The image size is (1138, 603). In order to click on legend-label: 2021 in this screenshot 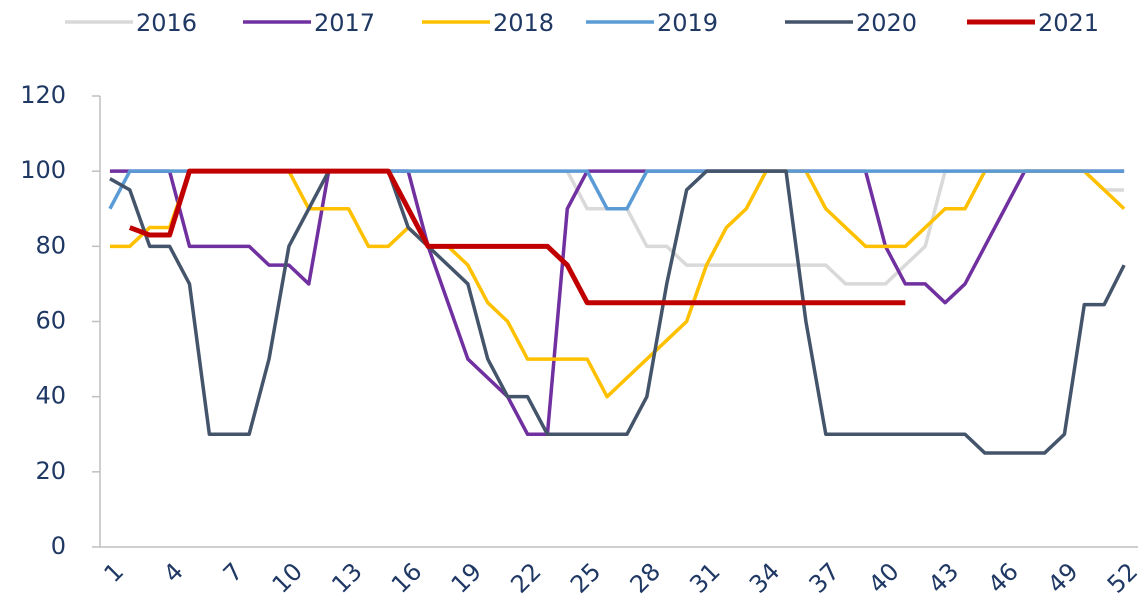, I will do `click(1068, 23)`.